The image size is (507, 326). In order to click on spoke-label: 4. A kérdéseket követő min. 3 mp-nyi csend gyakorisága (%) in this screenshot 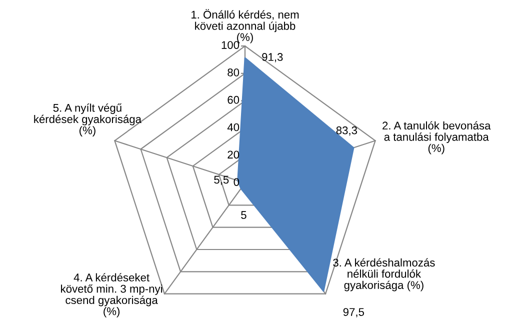, I will do `click(111, 295)`.